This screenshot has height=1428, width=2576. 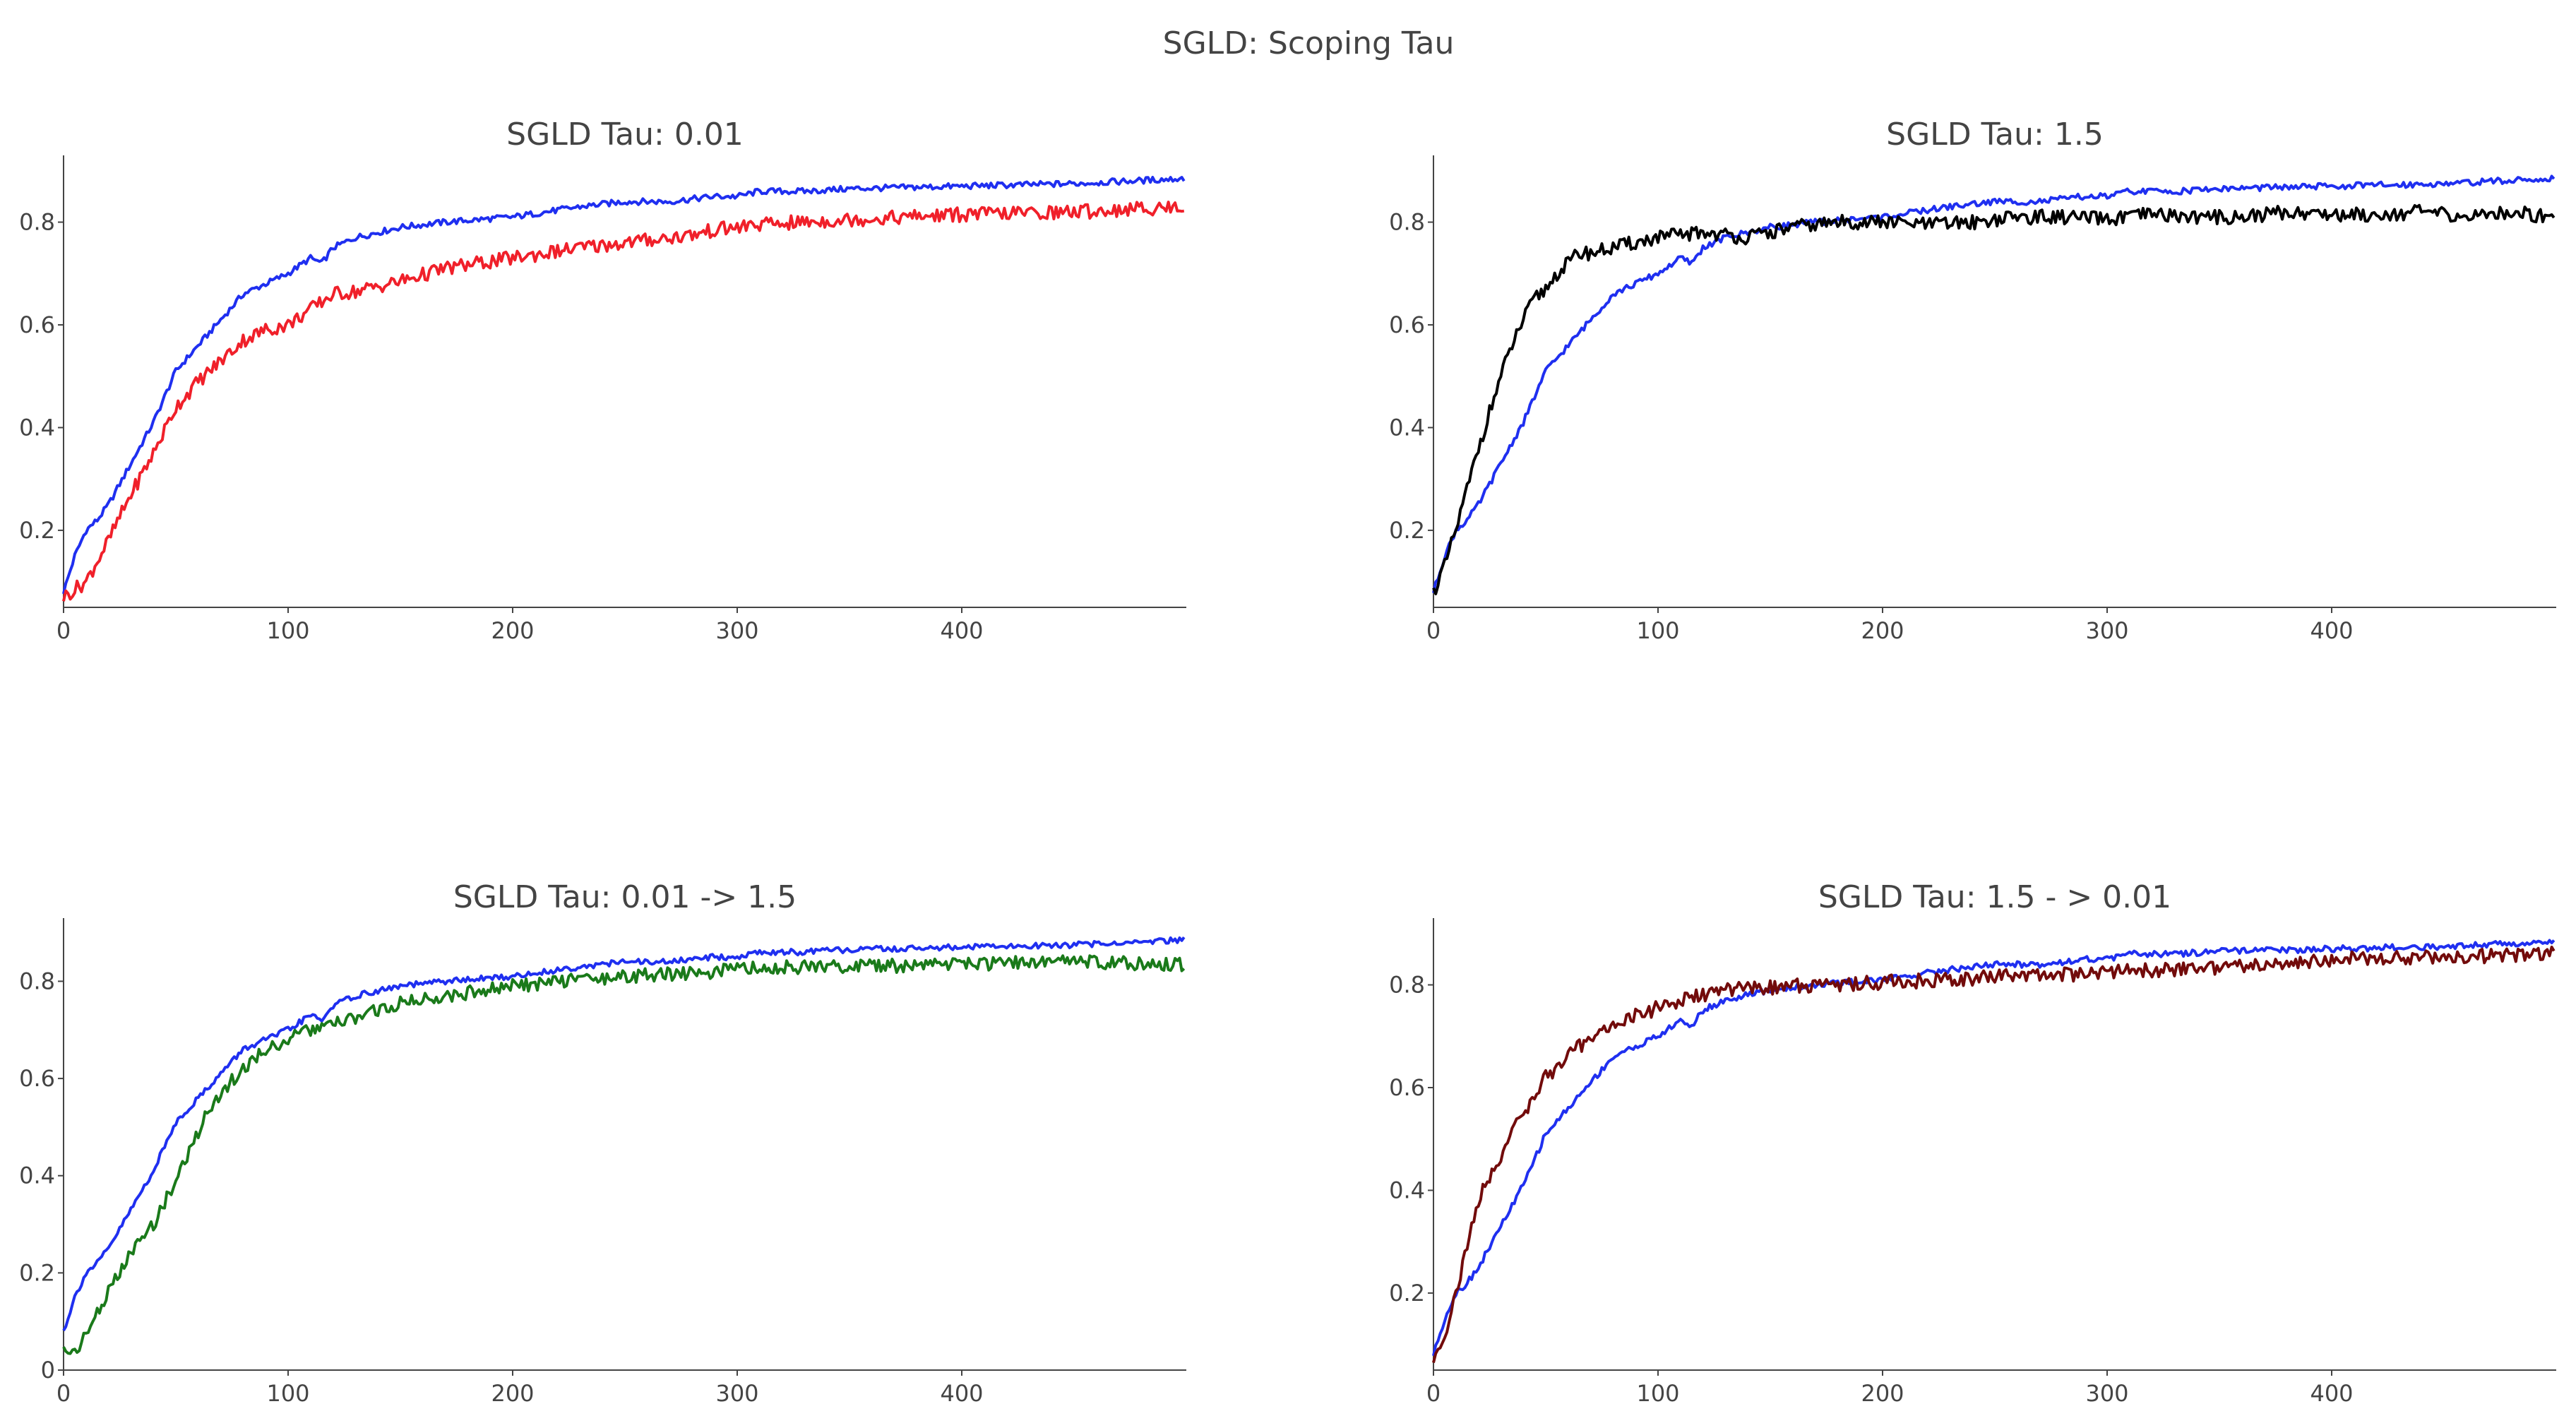 I want to click on subplot-title: SGLD Tau: 1.5, so click(x=1995, y=135).